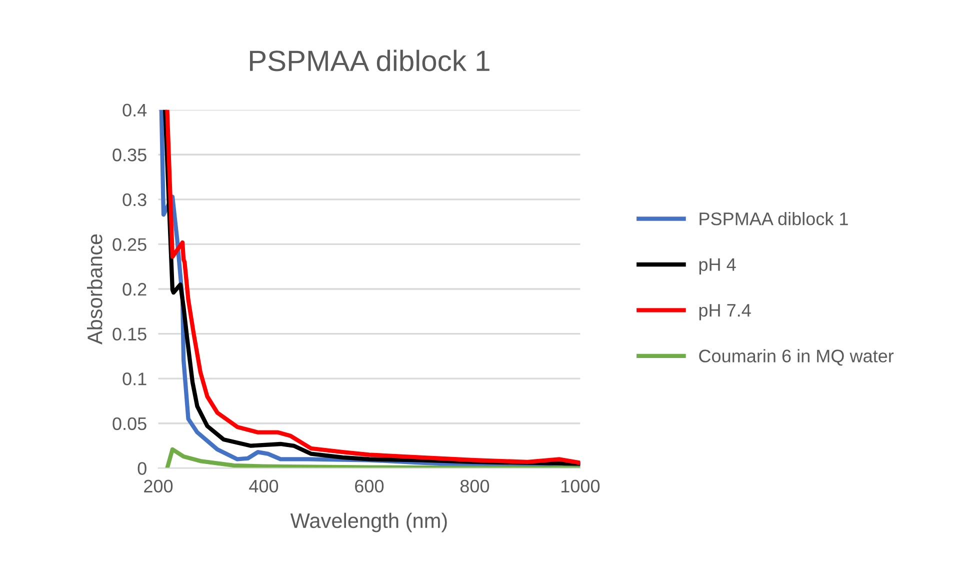 The width and height of the screenshot is (959, 578). What do you see at coordinates (129, 155) in the screenshot?
I see `y-tick-label: 0.35` at bounding box center [129, 155].